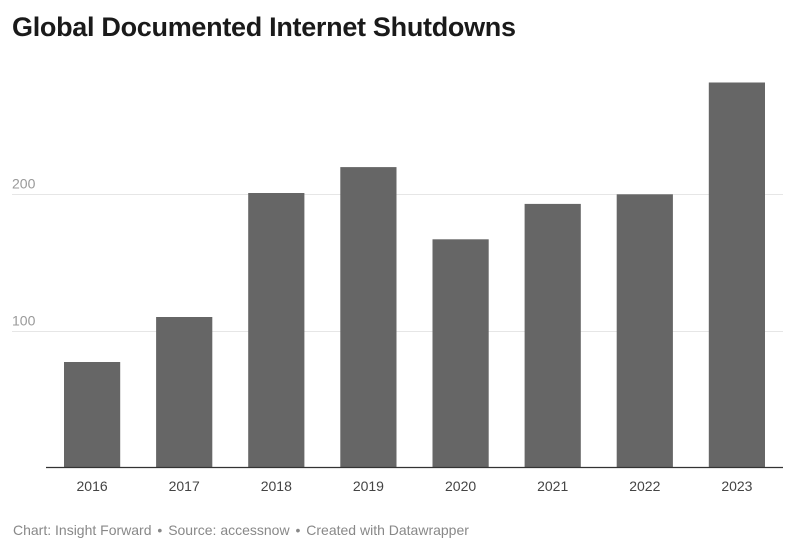  Describe the element at coordinates (229, 530) in the screenshot. I see `footer-source: Source: accessnow` at that location.